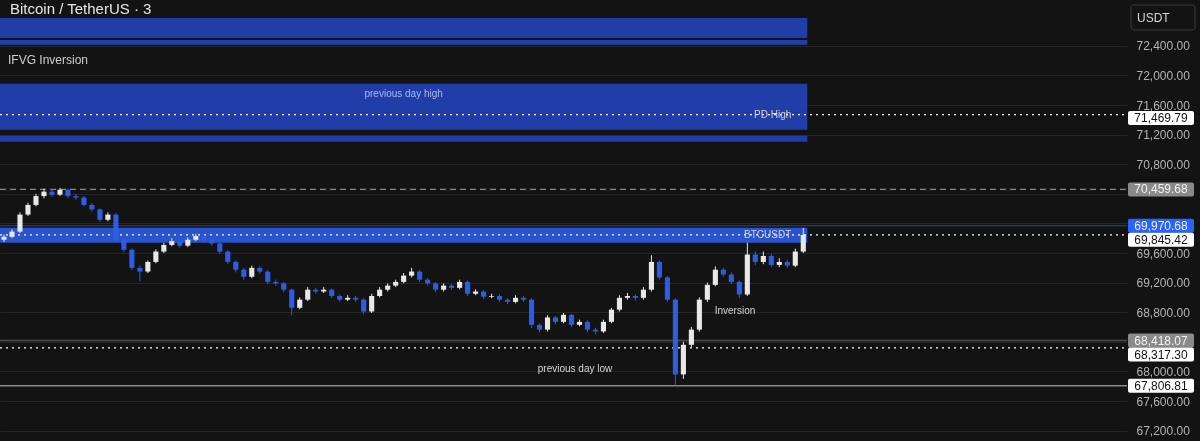 The height and width of the screenshot is (441, 1200). I want to click on ref-line-label: 69,845.42, so click(1161, 239).